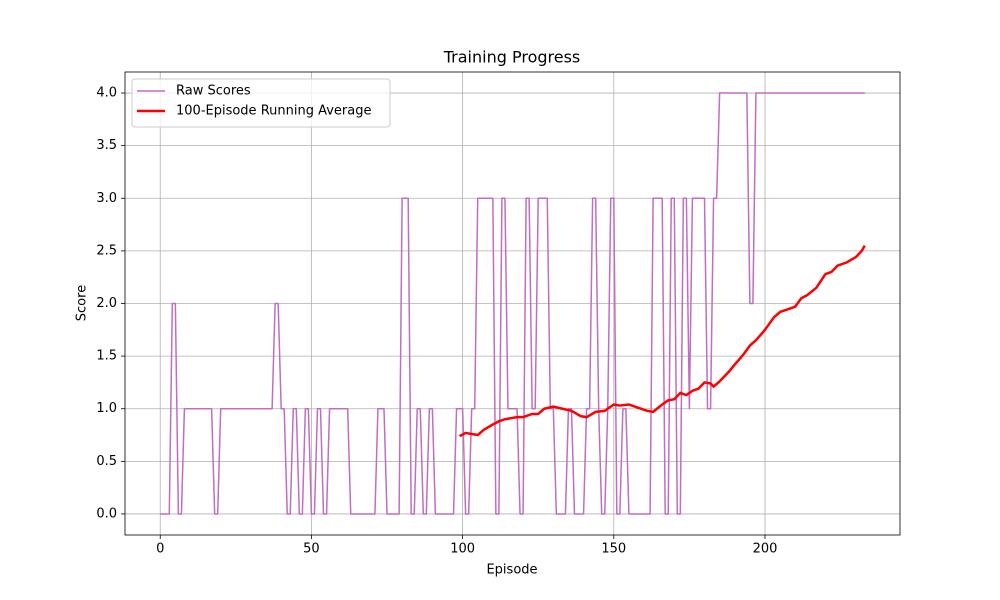 The image size is (1000, 600). Describe the element at coordinates (613, 549) in the screenshot. I see `x-tick-label: 150` at that location.